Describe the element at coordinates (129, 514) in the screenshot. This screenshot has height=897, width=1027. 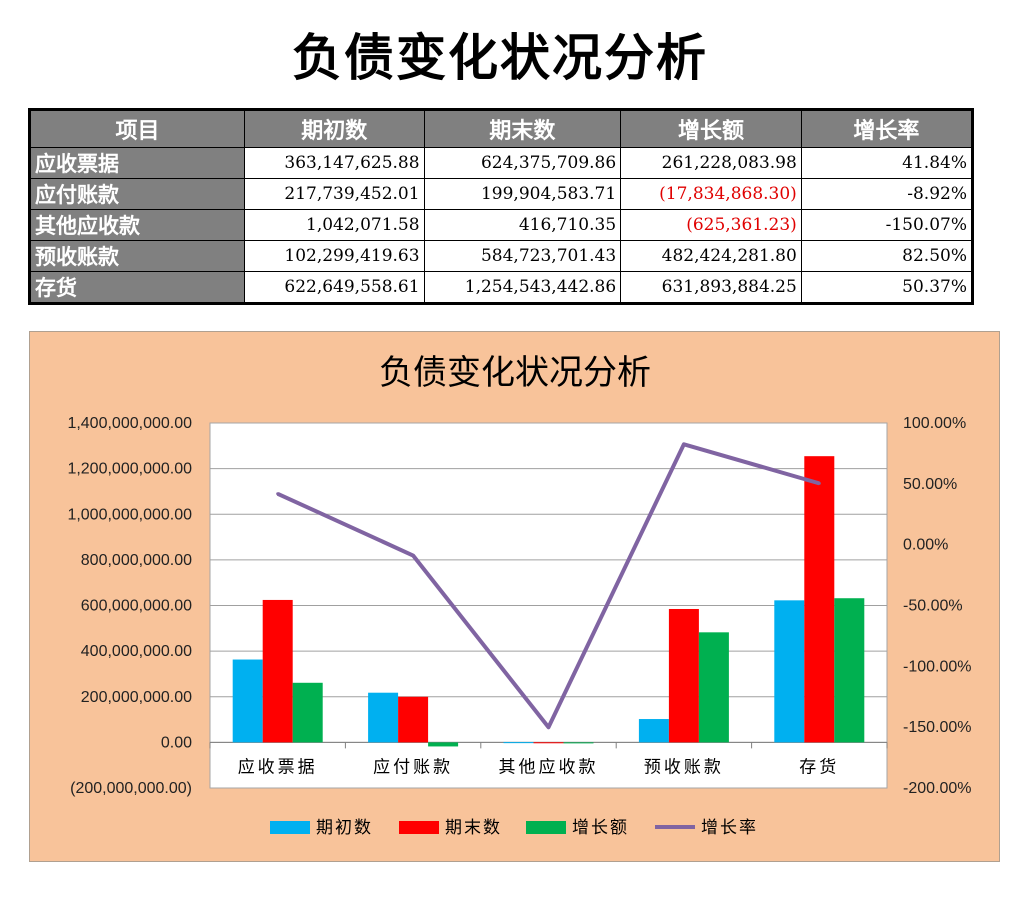
I see `left-tick-label: 1,000,000,000.00` at that location.